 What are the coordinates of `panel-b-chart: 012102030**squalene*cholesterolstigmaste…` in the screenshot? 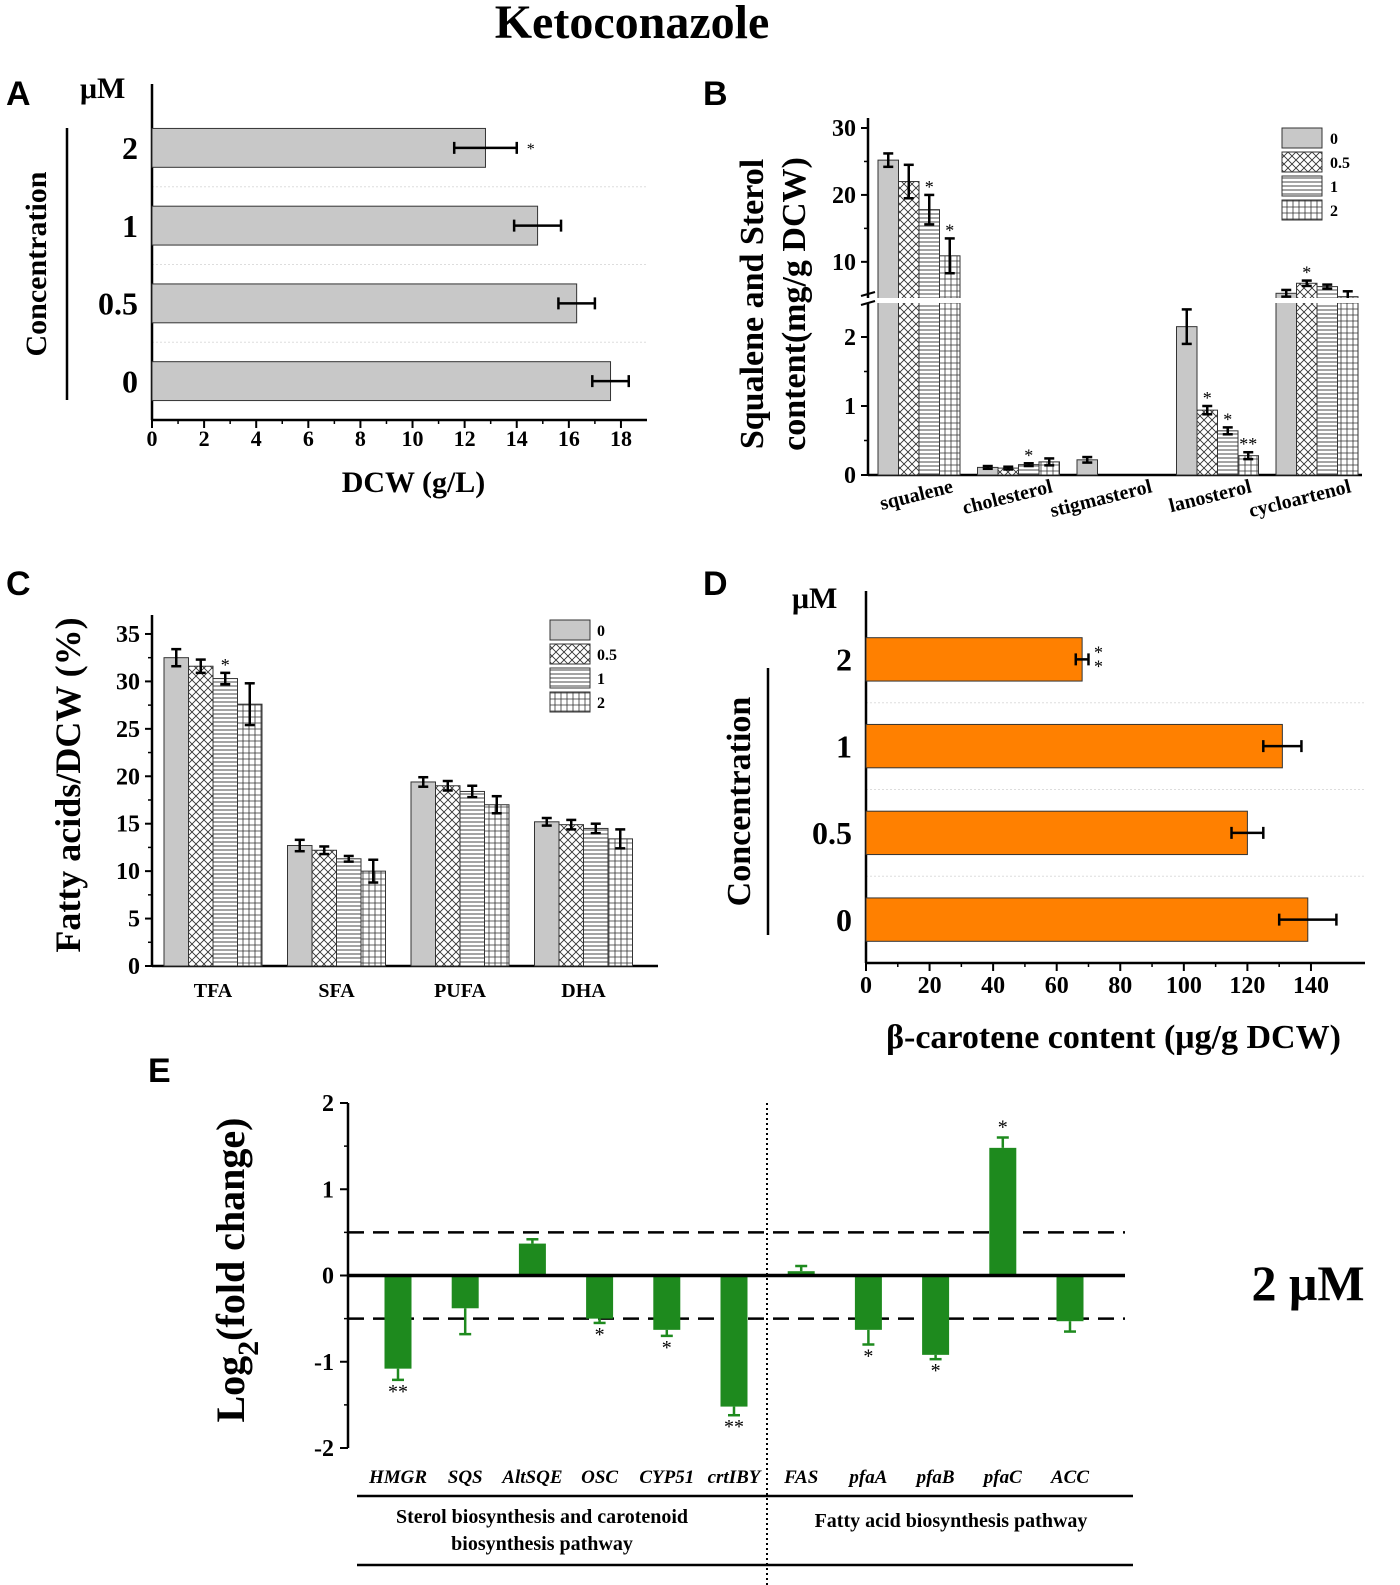 It's located at (1048, 319).